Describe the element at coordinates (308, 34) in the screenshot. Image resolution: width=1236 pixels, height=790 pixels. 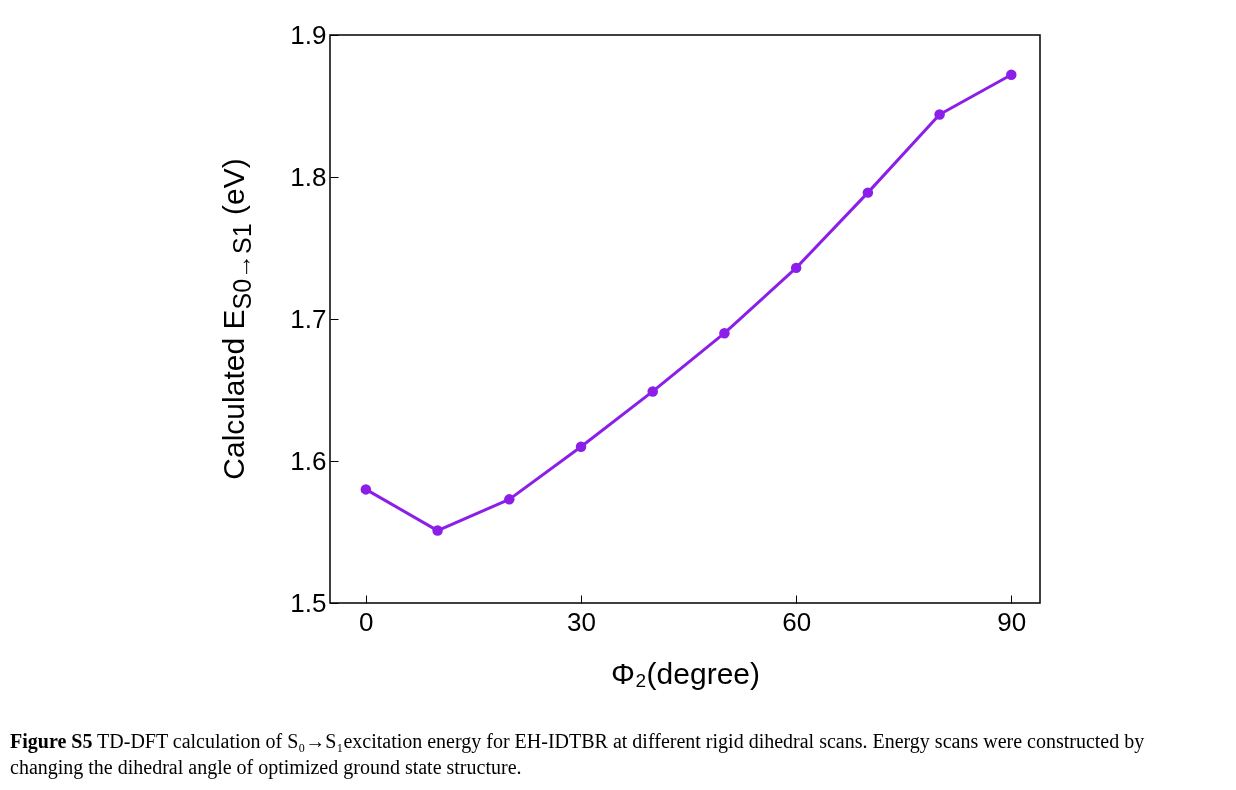
I see `y-tick-label: 1.9` at that location.